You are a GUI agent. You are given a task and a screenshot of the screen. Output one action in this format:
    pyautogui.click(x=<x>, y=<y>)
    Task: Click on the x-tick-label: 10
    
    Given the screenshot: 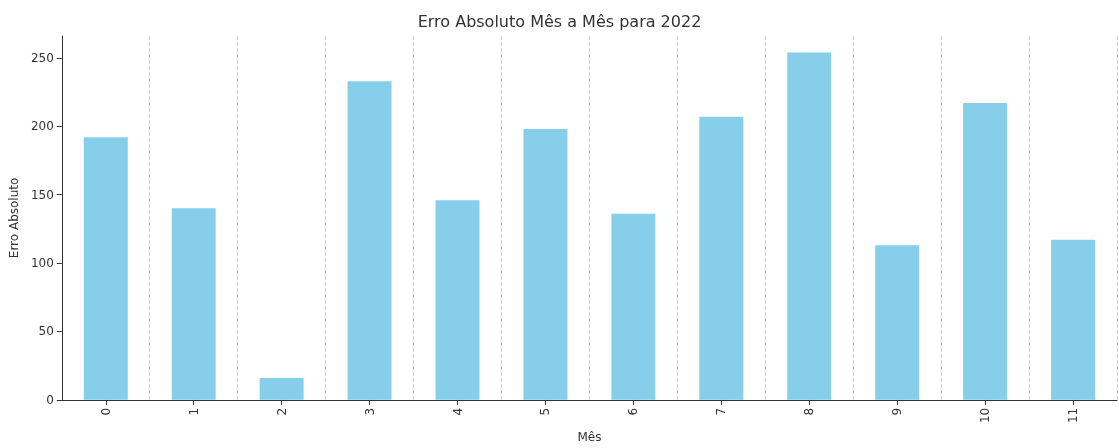 What is the action you would take?
    pyautogui.click(x=985, y=415)
    